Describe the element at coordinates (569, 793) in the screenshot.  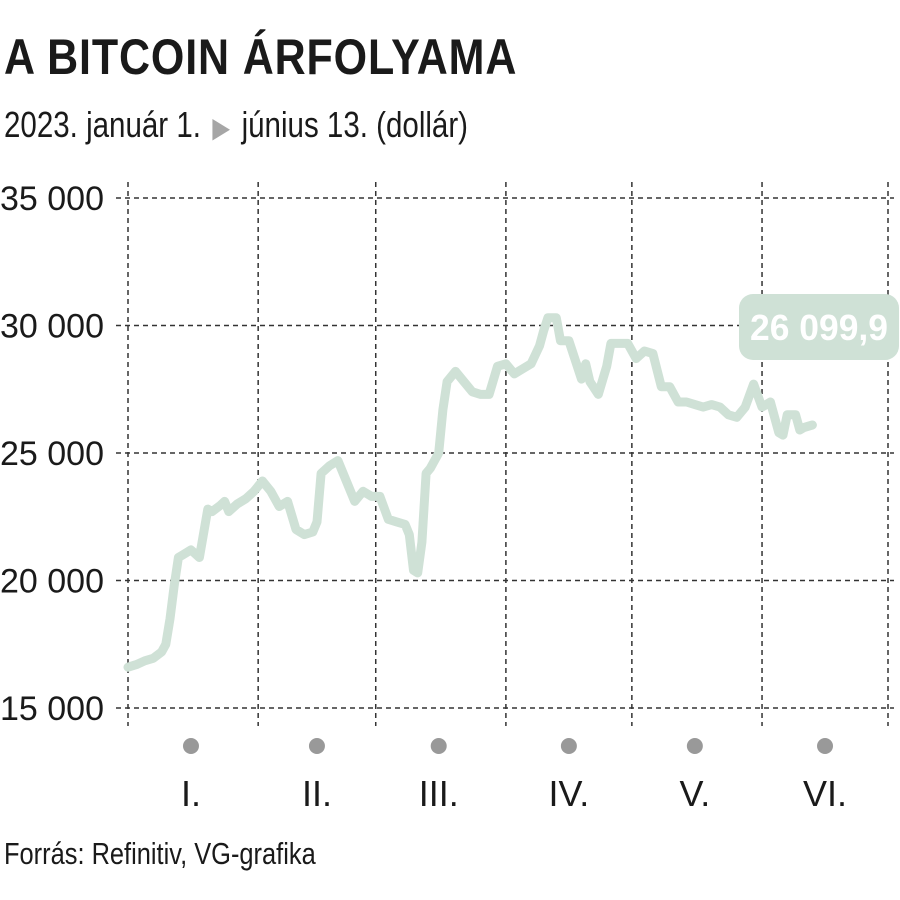
I see `month-label: IV.` at that location.